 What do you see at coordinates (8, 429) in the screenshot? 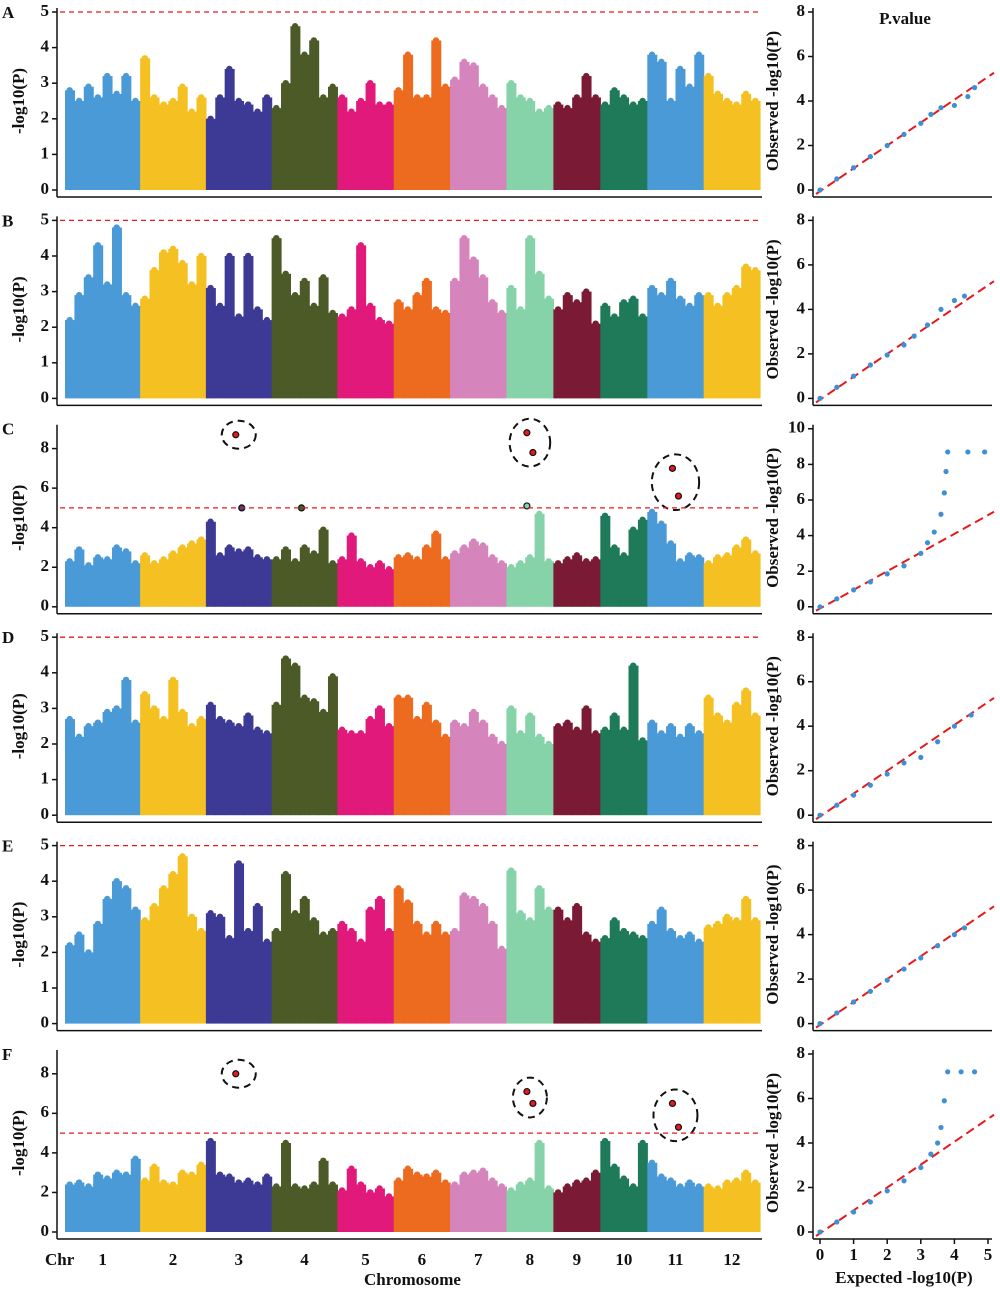
I see `panel-label: C` at bounding box center [8, 429].